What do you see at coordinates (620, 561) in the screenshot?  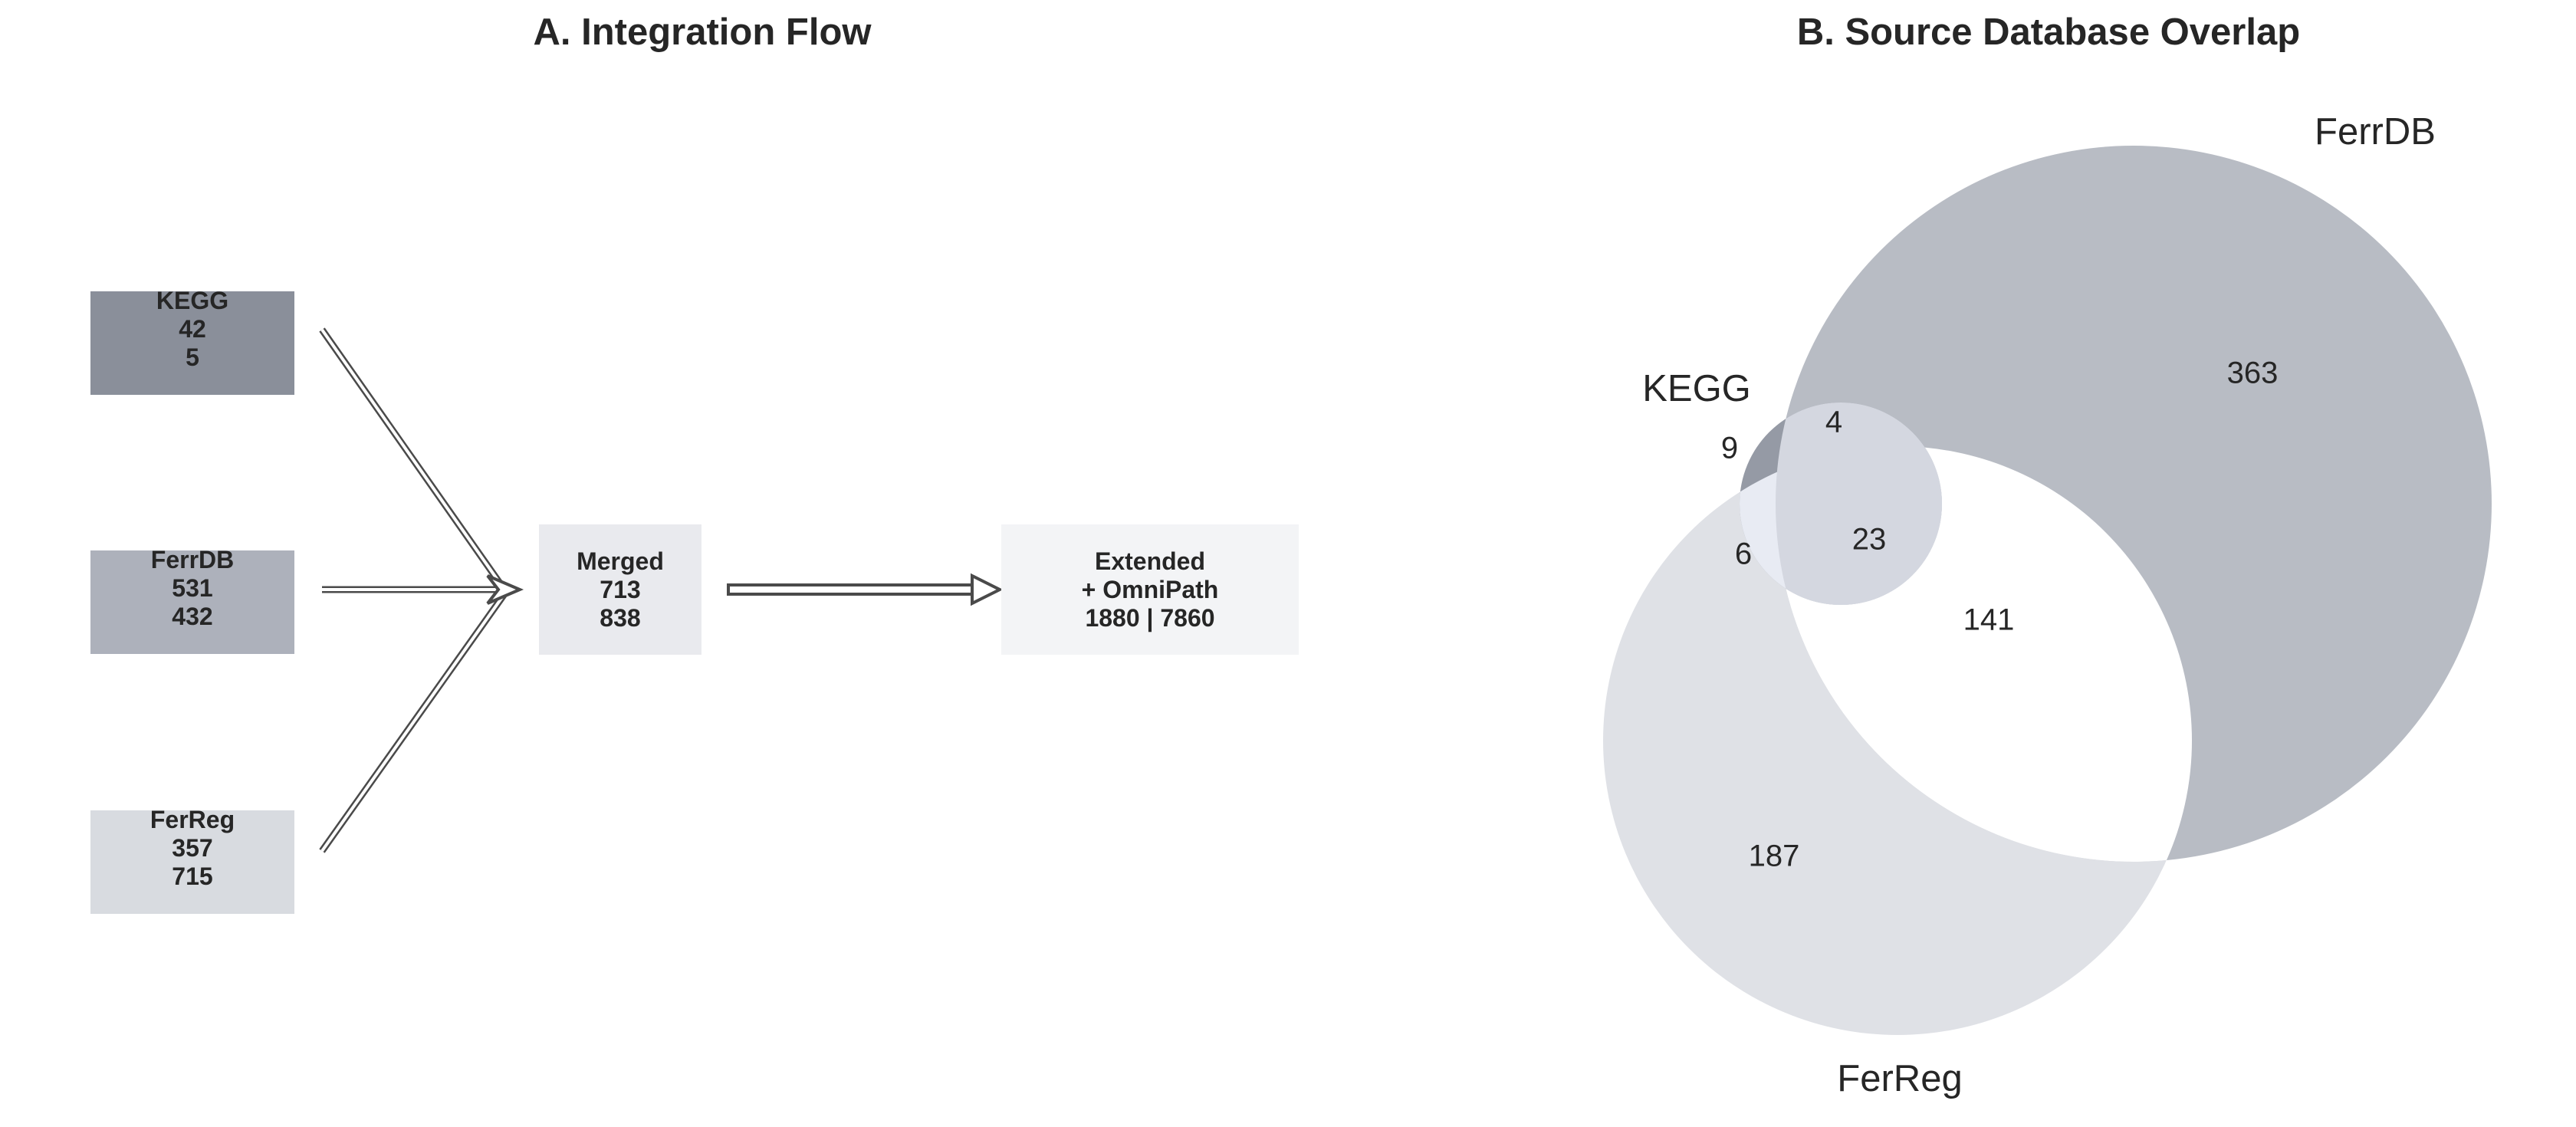 I see `merged-name: Merged` at bounding box center [620, 561].